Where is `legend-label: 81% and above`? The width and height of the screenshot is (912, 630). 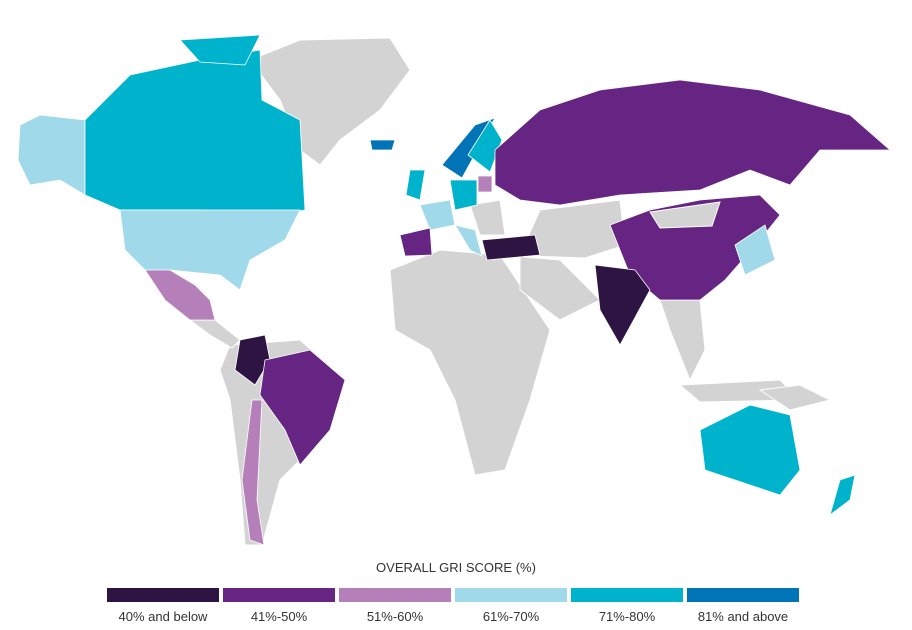 legend-label: 81% and above is located at coordinates (743, 616).